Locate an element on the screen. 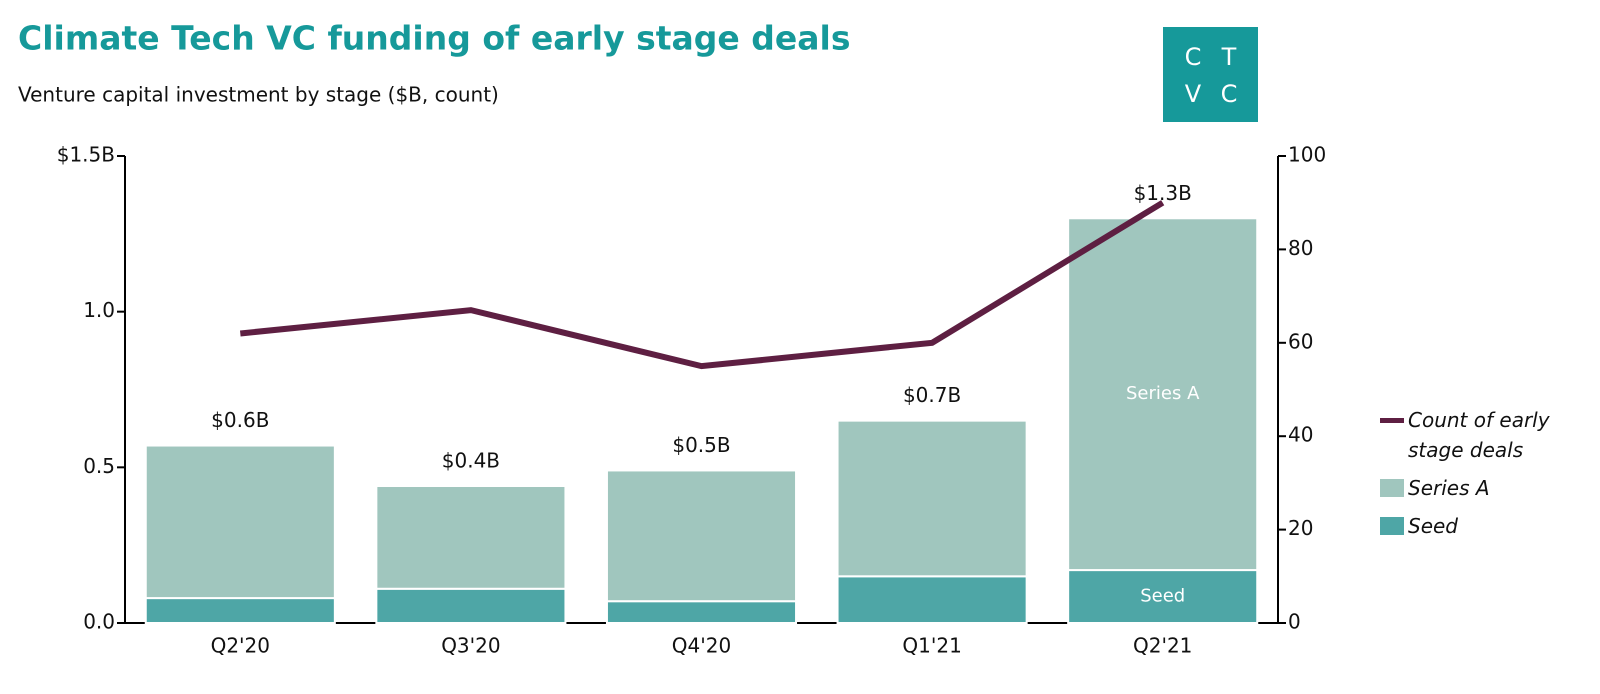  legend: Count of early stage deals Series A Seed is located at coordinates (1487, 477).